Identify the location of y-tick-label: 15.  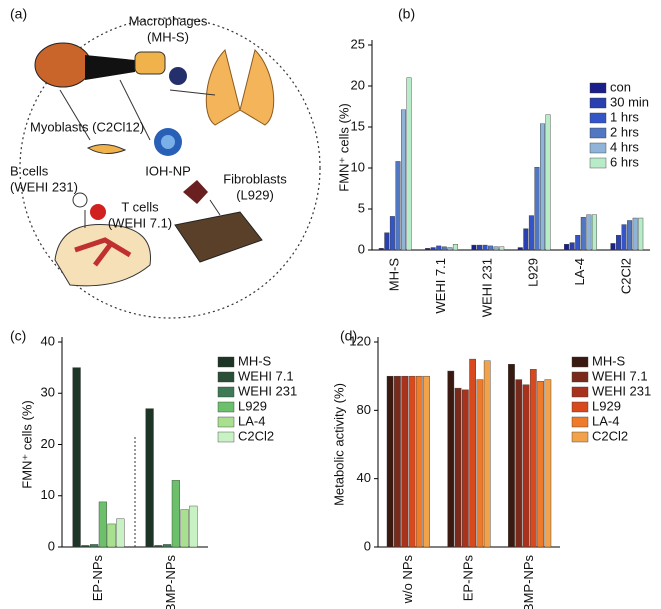
(358, 125).